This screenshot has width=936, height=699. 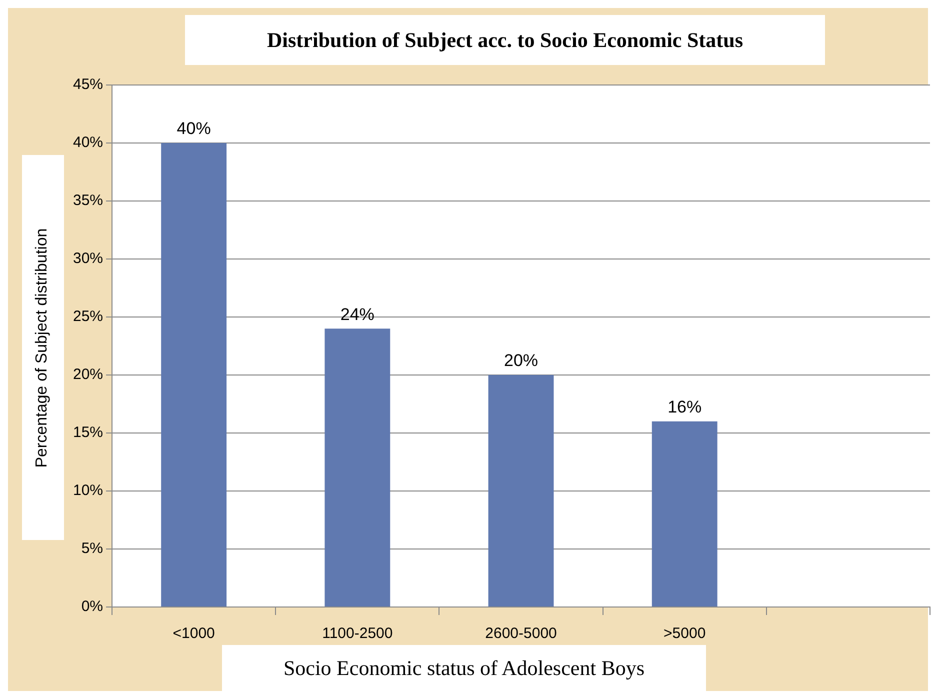 I want to click on y-axis-title: Percentage of Subject distribution, so click(x=43, y=348).